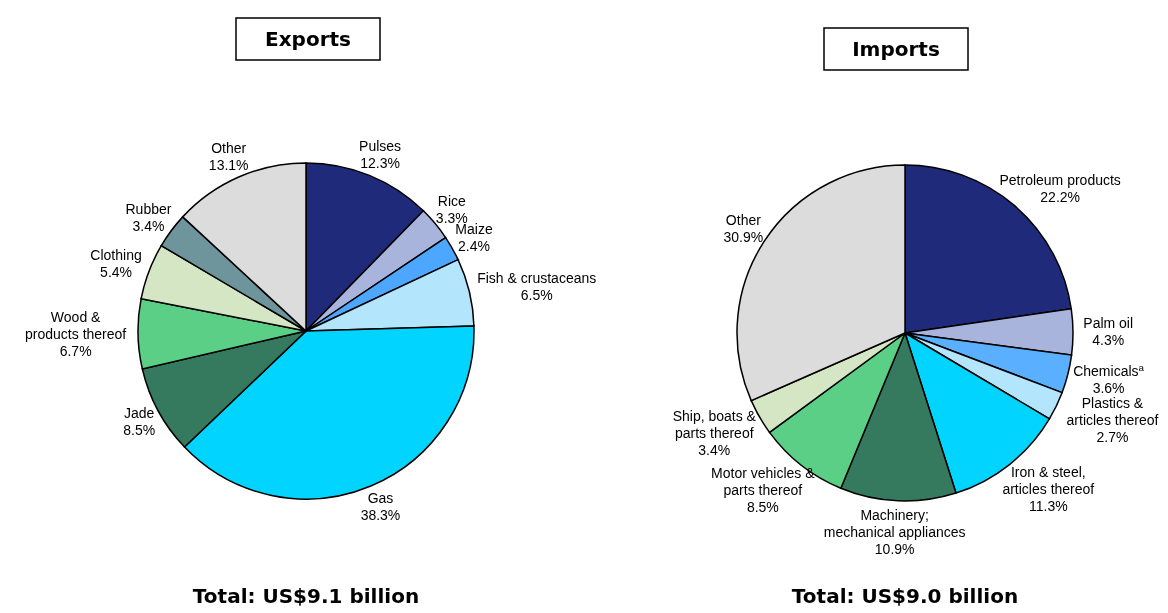 This screenshot has height=613, width=1168. What do you see at coordinates (116, 271) in the screenshot?
I see `data-label: 5.4%` at bounding box center [116, 271].